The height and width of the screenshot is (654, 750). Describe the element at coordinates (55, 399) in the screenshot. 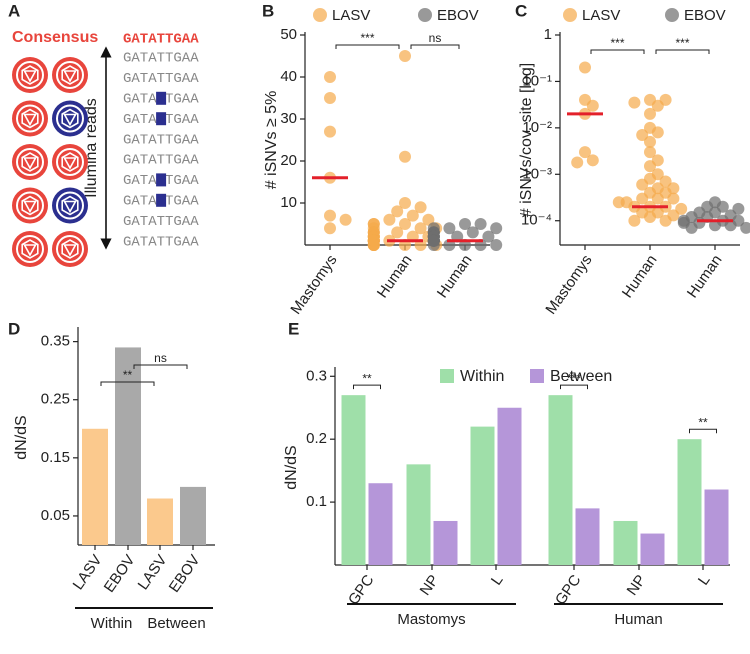

I see `y-tick-label: 0.25` at that location.